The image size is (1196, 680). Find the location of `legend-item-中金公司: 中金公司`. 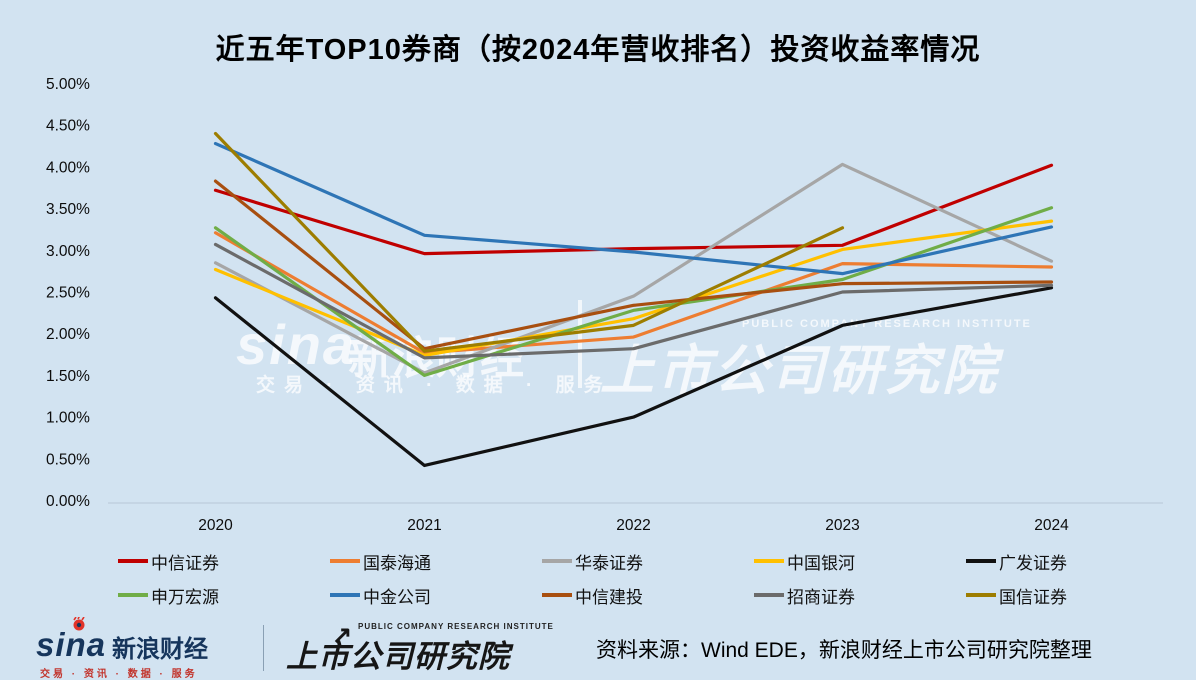

legend-item-中金公司: 中金公司 is located at coordinates (436, 595).